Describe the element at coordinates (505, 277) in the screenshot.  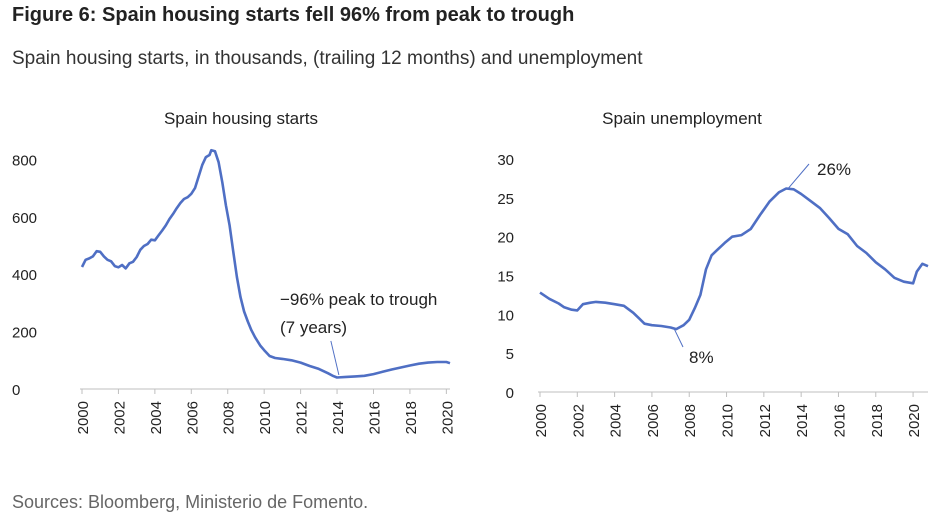
I see `y-tick-label: 15` at that location.